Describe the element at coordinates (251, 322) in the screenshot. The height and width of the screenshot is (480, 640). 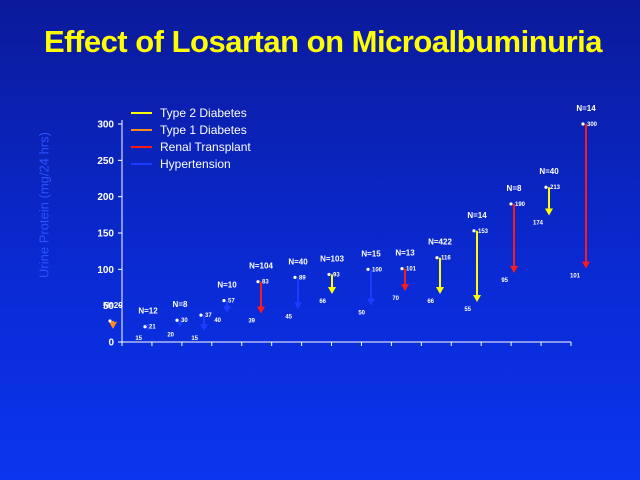
I see `followup-value-label: 39` at that location.